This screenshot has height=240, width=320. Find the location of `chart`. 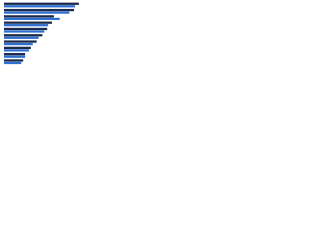

chart is located at coordinates (41, 33).